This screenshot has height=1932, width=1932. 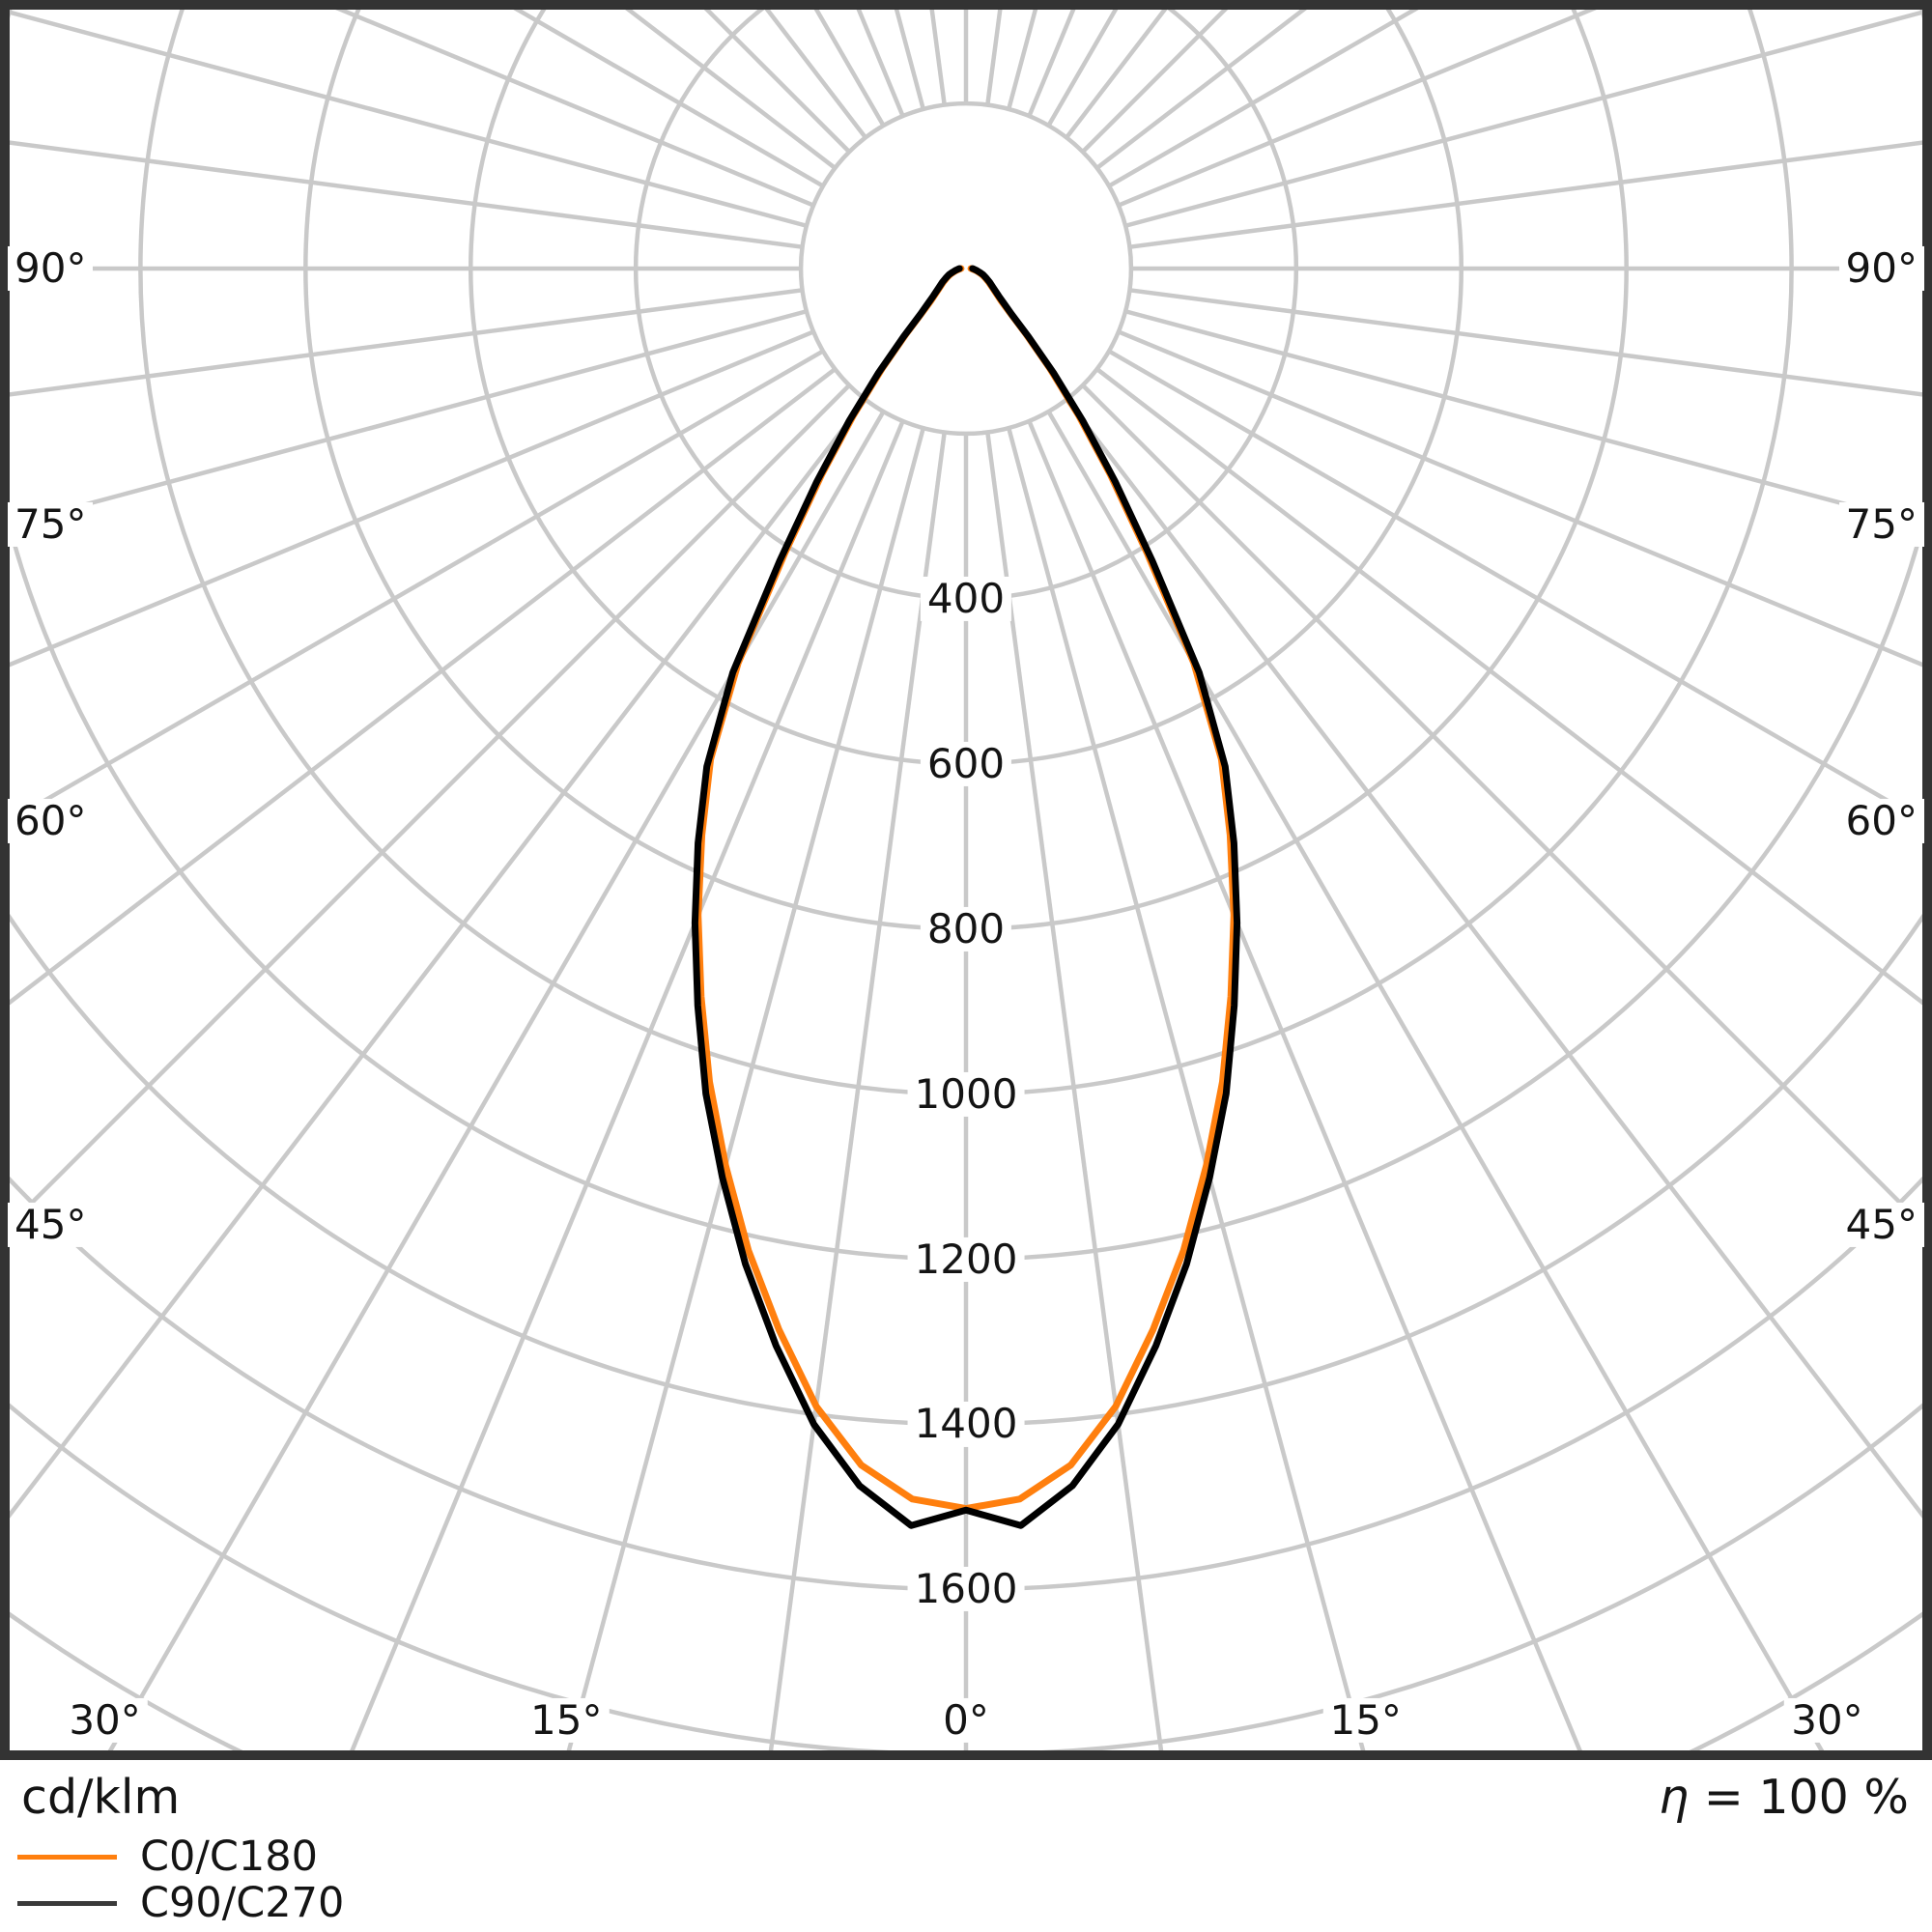 What do you see at coordinates (105, 1720) in the screenshot?
I see `angle-label-bottom-0: 30°` at bounding box center [105, 1720].